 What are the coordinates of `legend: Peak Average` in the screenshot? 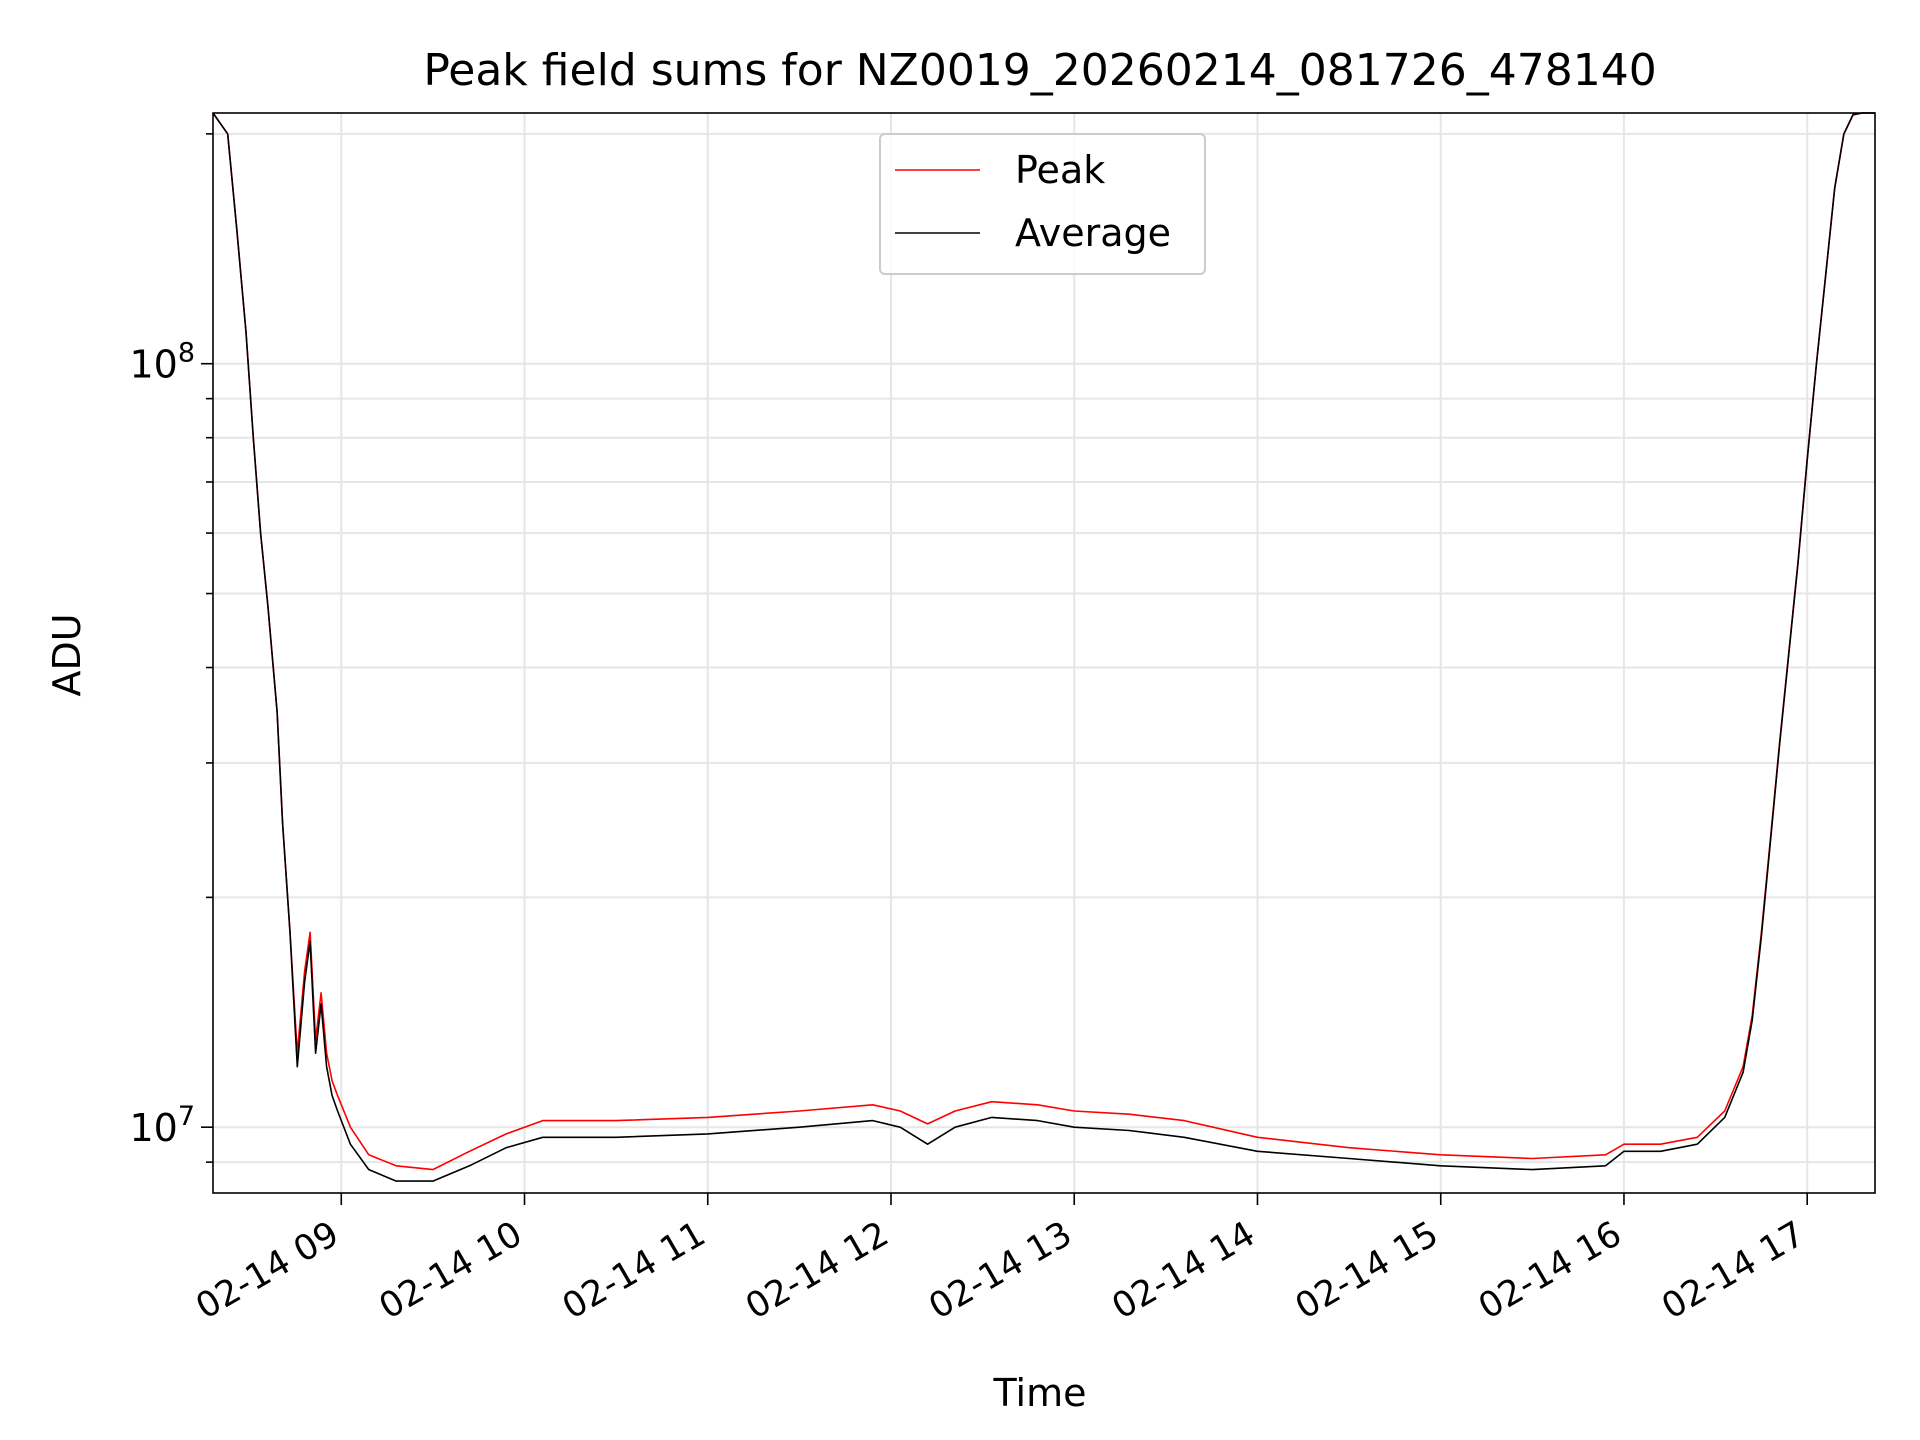 It's located at (1042, 204).